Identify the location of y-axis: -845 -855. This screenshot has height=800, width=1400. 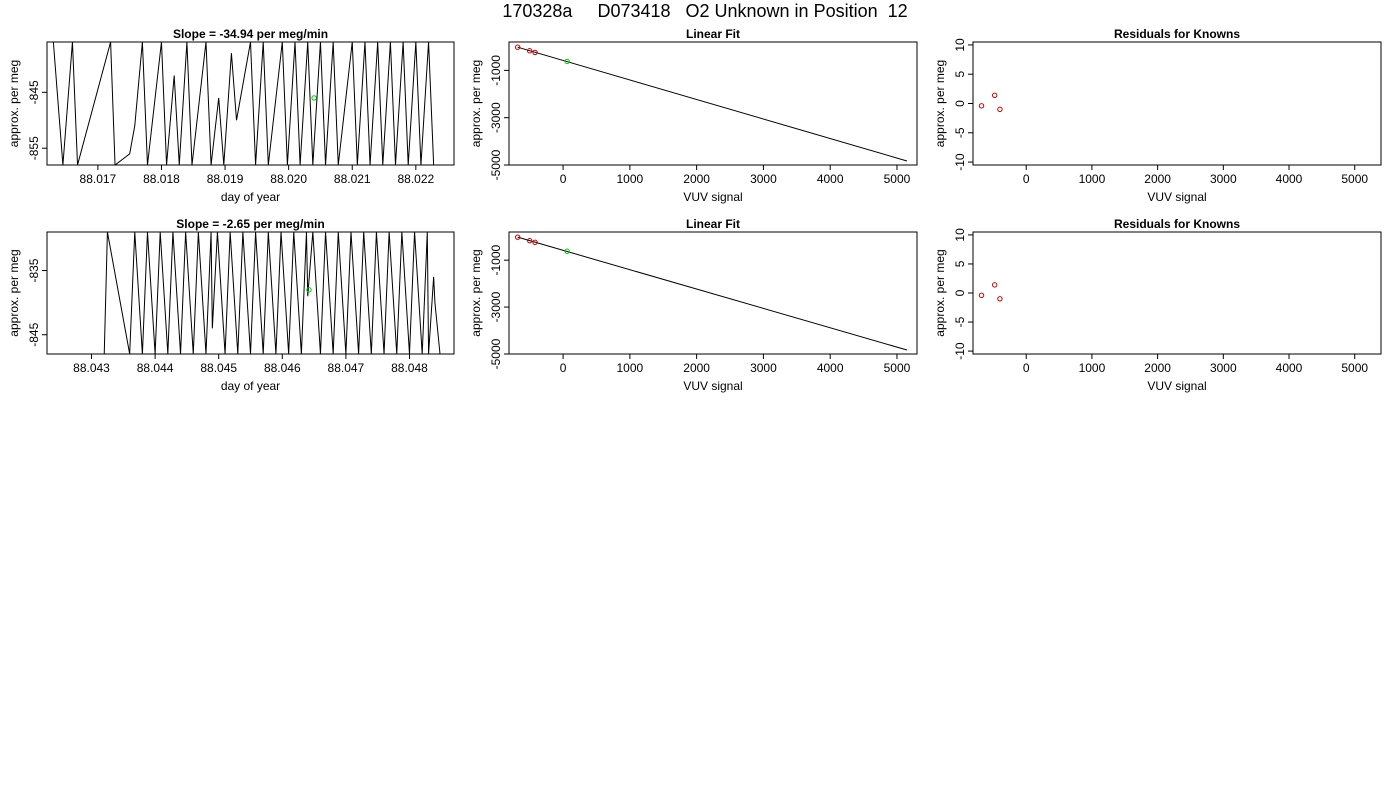
(37, 120).